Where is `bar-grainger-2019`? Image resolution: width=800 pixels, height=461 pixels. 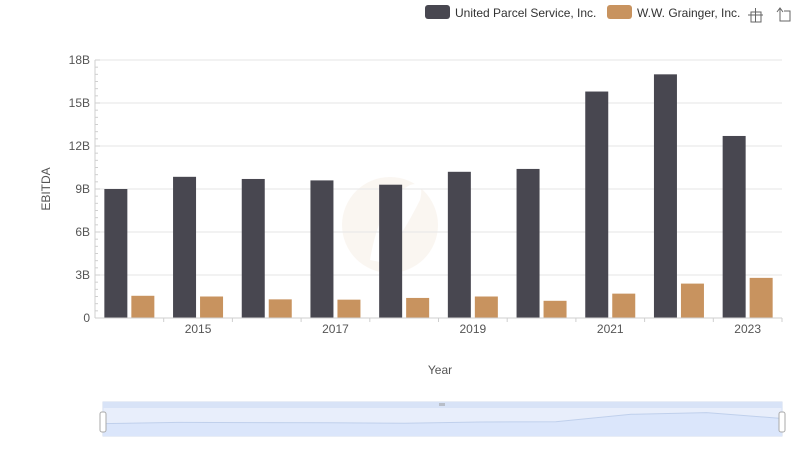
bar-grainger-2019 is located at coordinates (486, 307).